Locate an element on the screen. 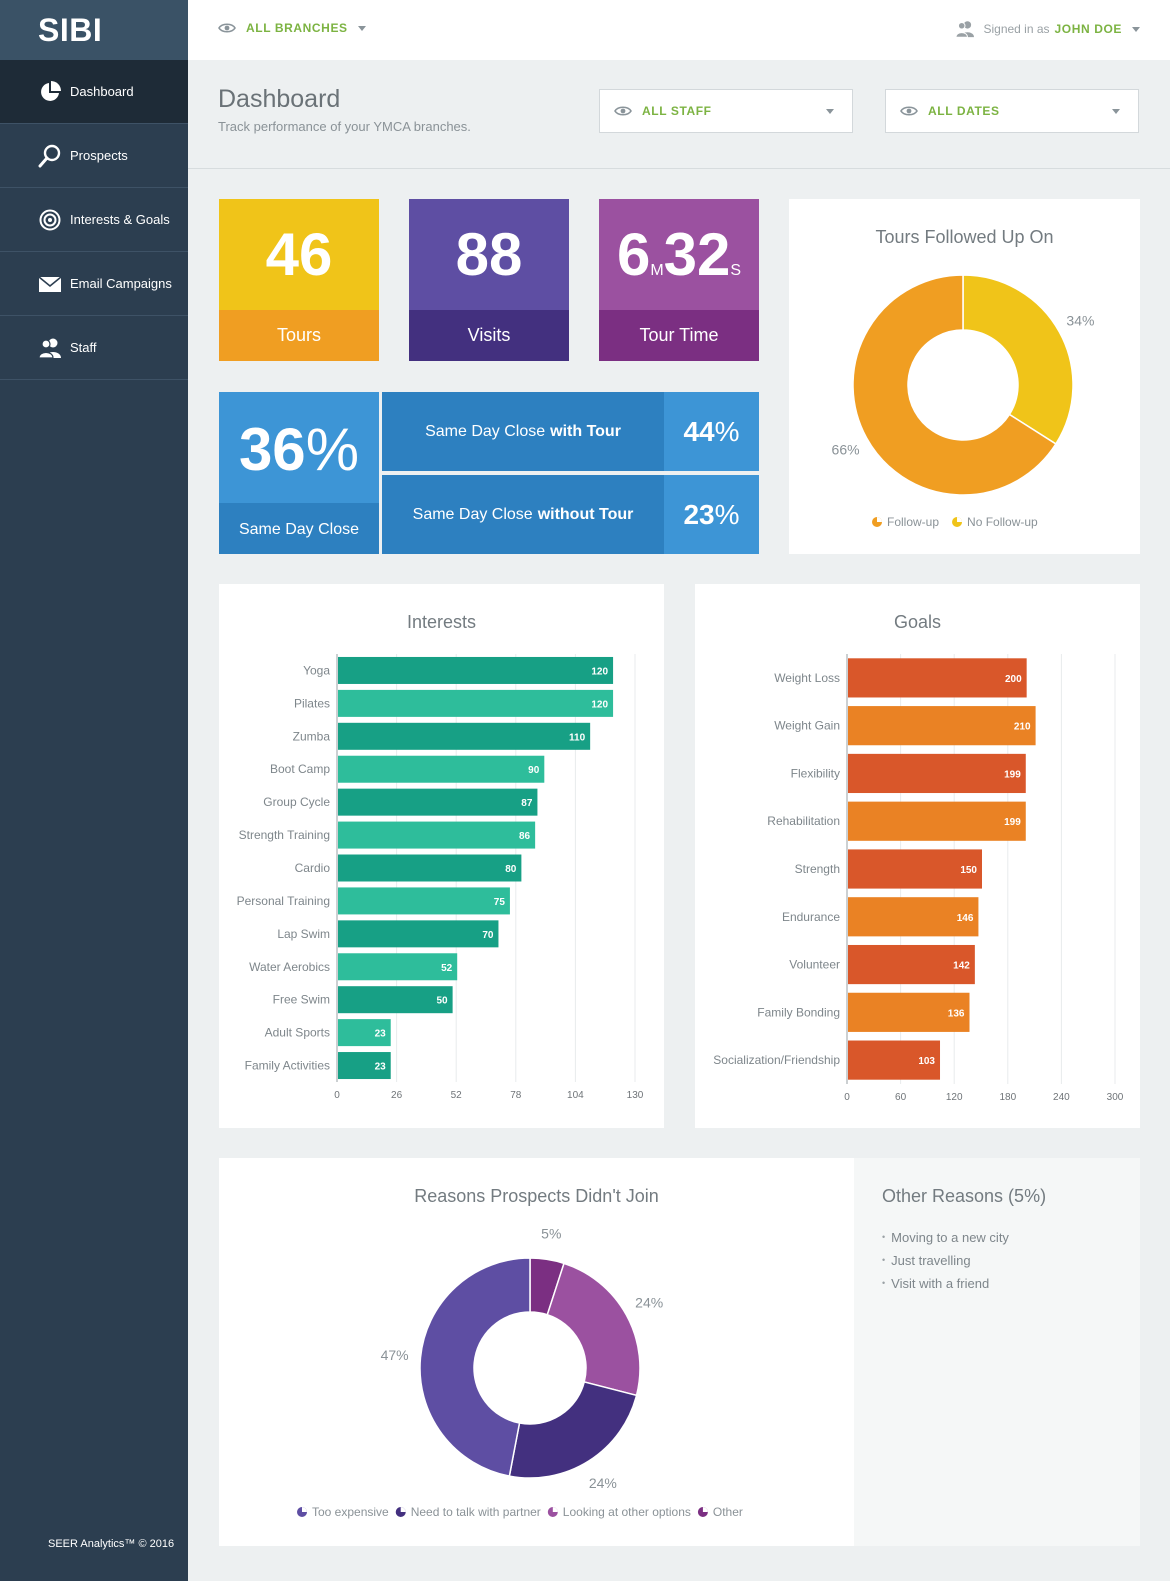 Image resolution: width=1170 pixels, height=1581 pixels. page-subtitle: Track performance of your YMCA branches. is located at coordinates (344, 126).